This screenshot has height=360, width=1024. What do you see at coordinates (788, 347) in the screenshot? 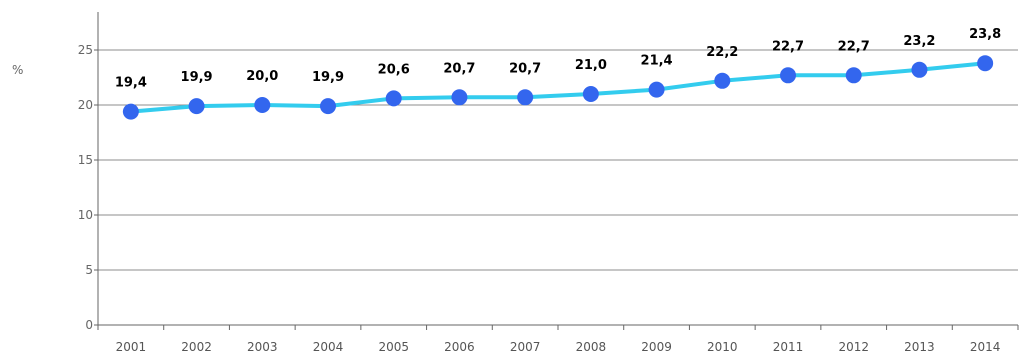
I see `x-tick-label: 2011` at bounding box center [788, 347].